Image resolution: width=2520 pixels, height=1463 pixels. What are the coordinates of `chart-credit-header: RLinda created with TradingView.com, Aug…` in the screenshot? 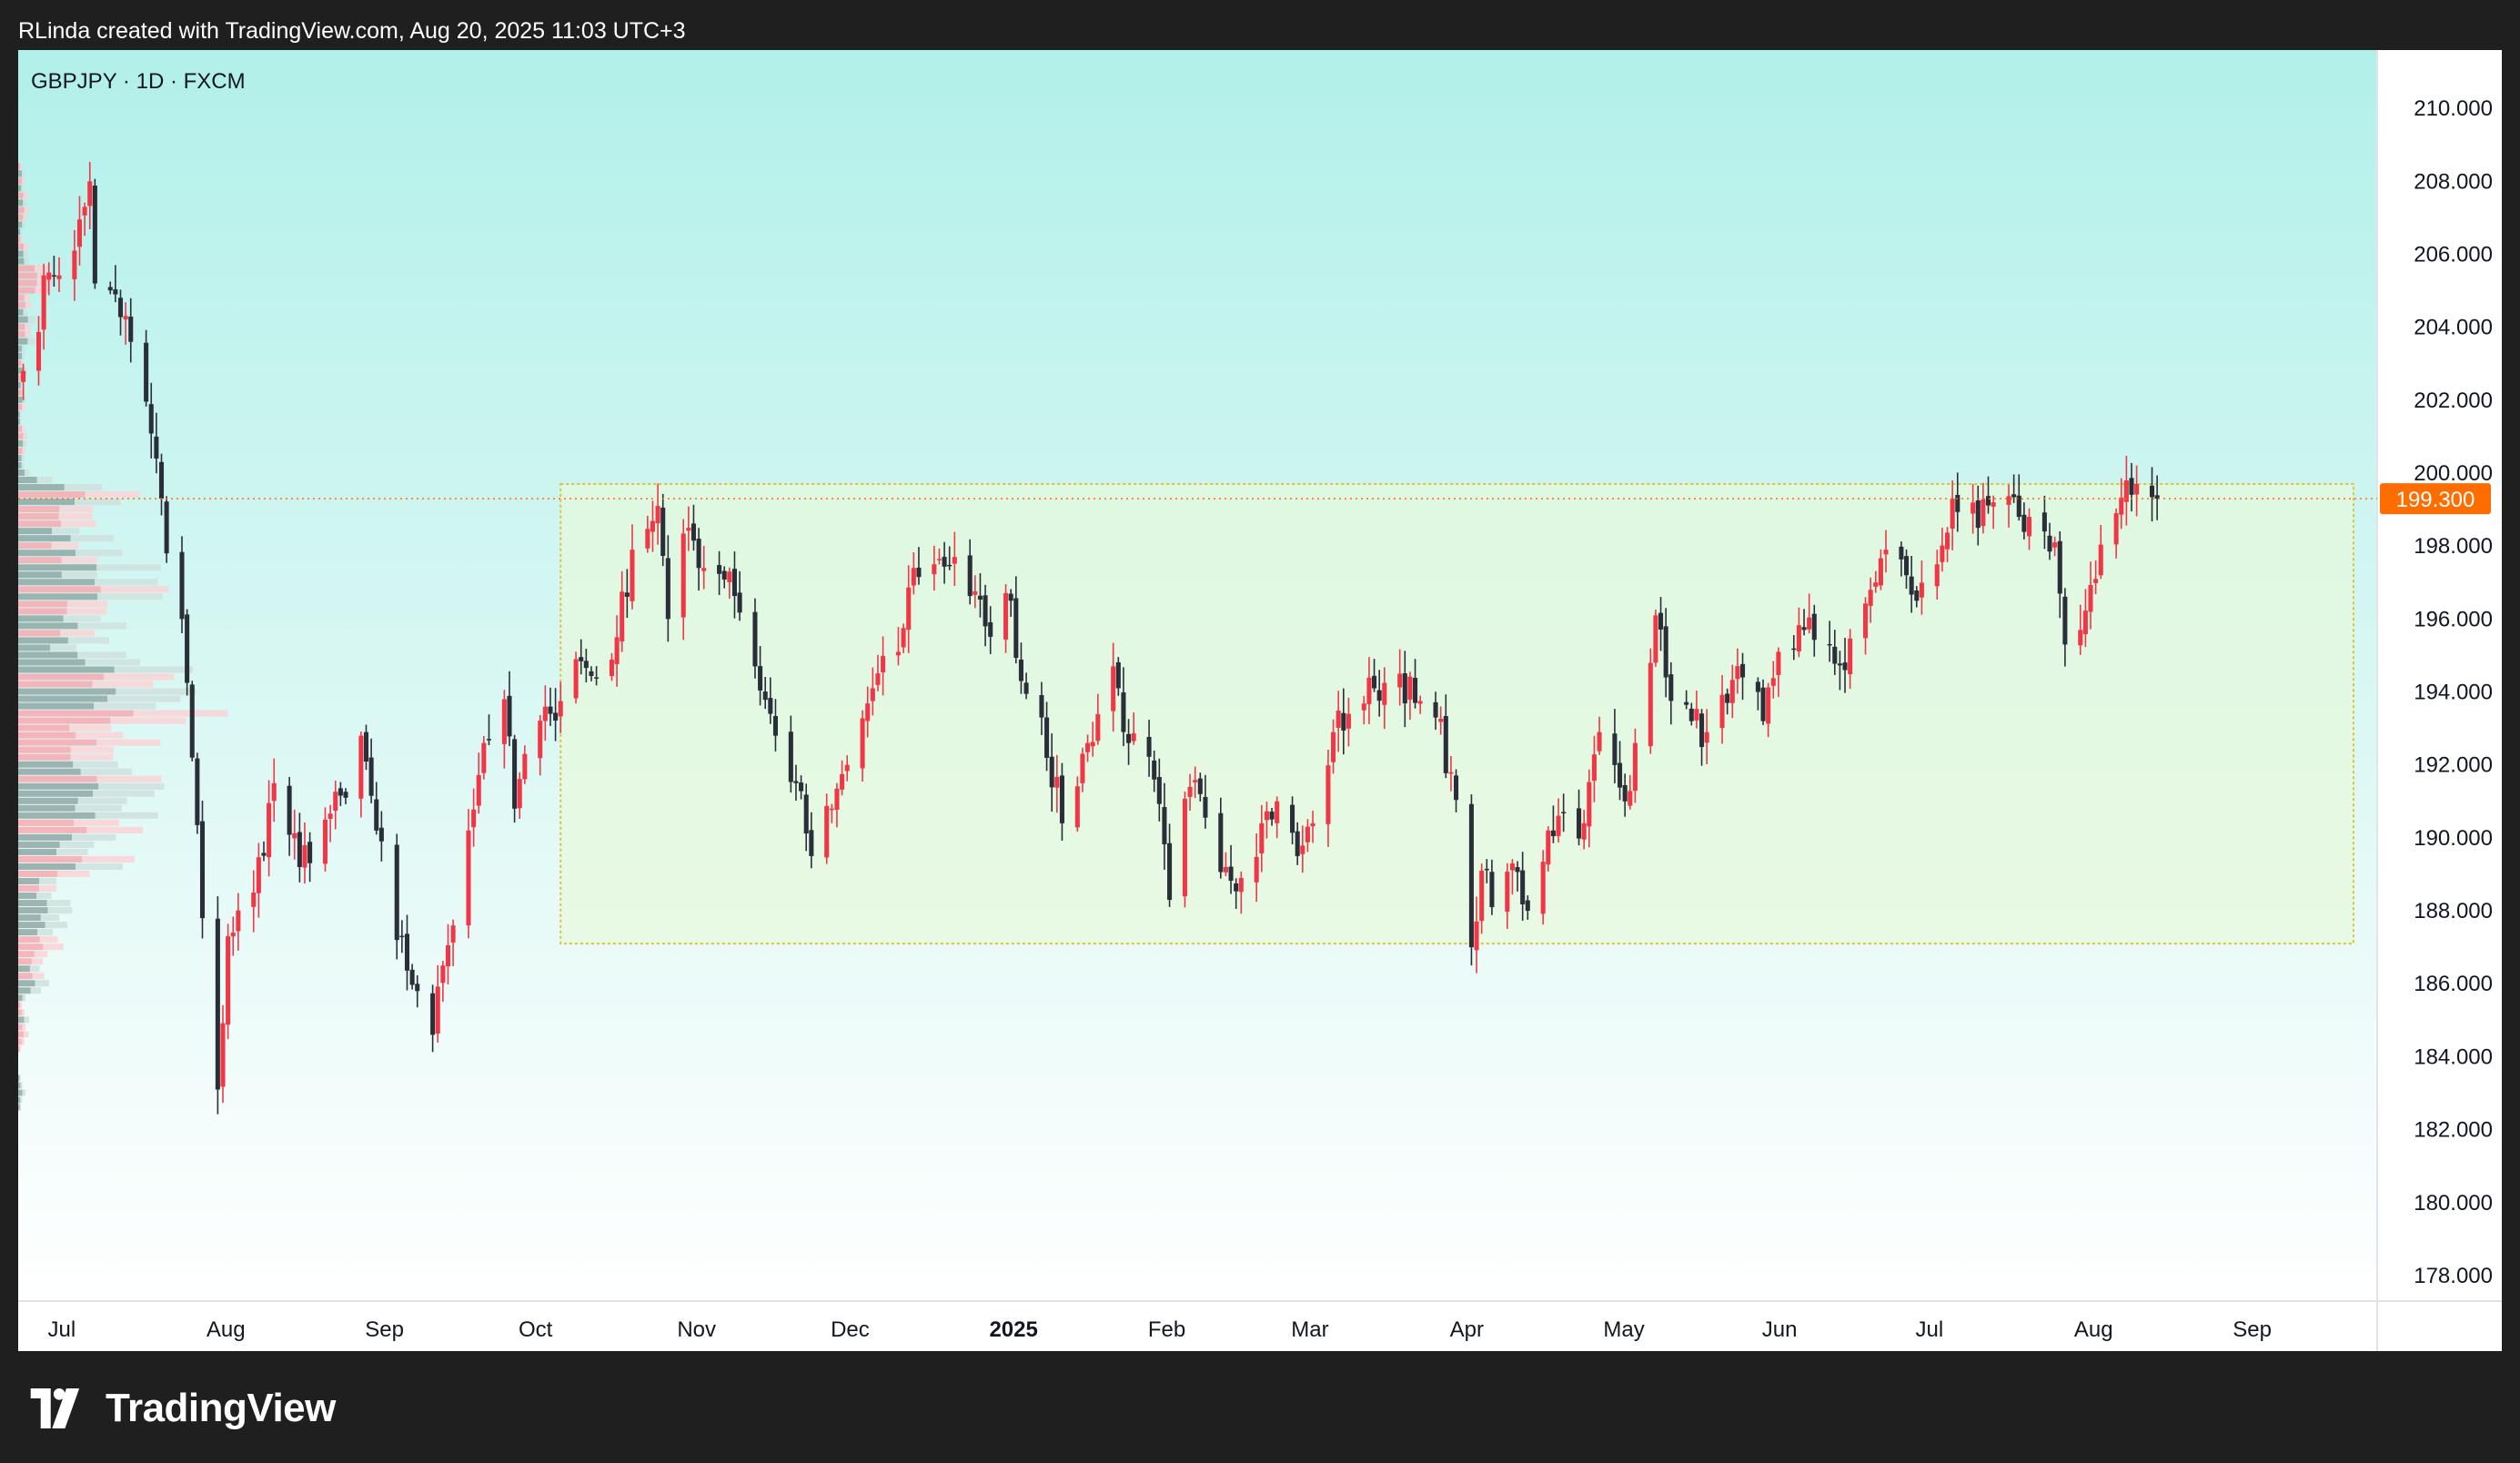 It's located at (352, 31).